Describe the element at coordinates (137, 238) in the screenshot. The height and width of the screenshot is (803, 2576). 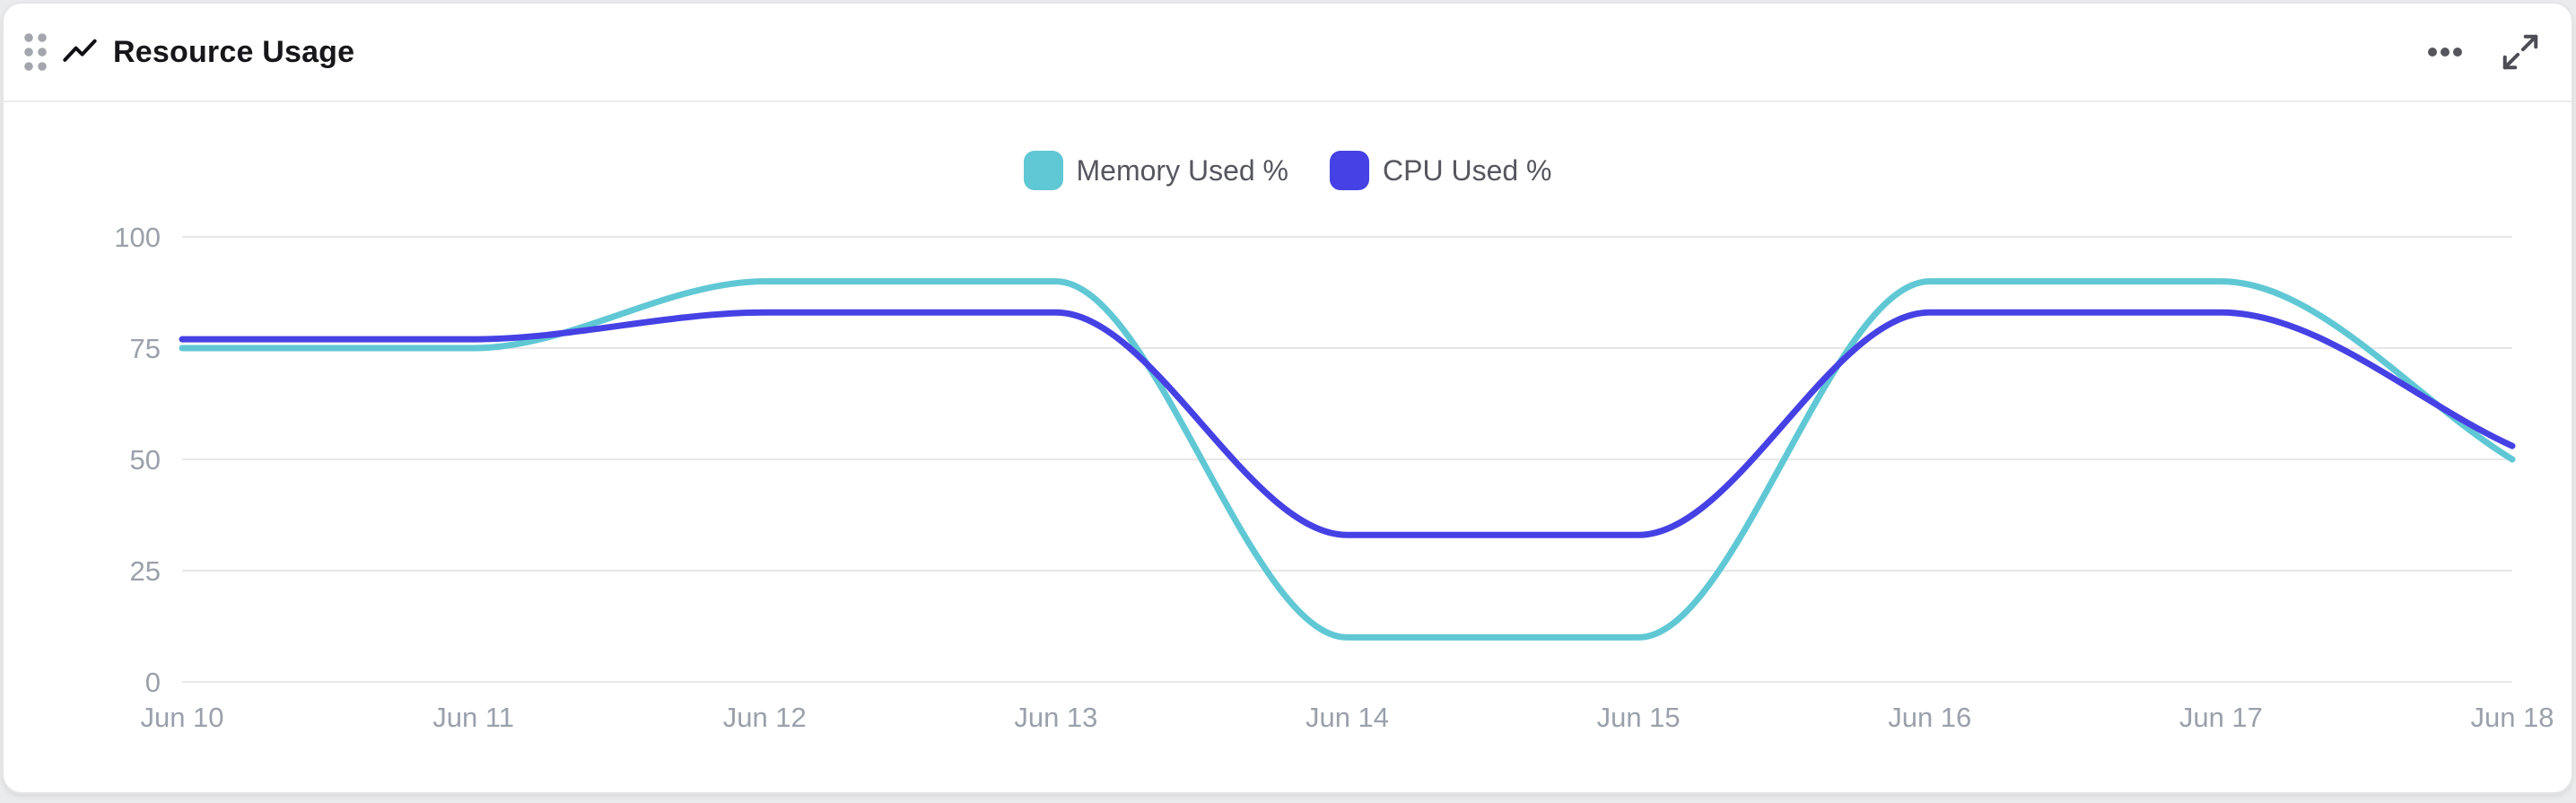
I see `y-axis-tick-label: 100` at that location.